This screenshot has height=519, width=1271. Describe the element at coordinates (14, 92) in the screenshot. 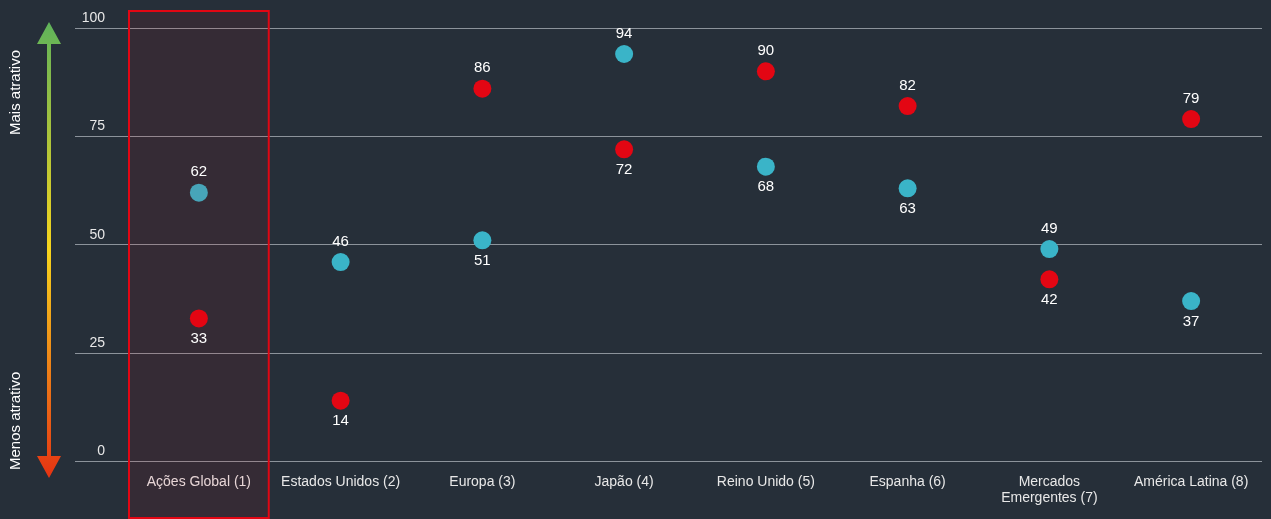

I see `text: Mais atrativo` at that location.